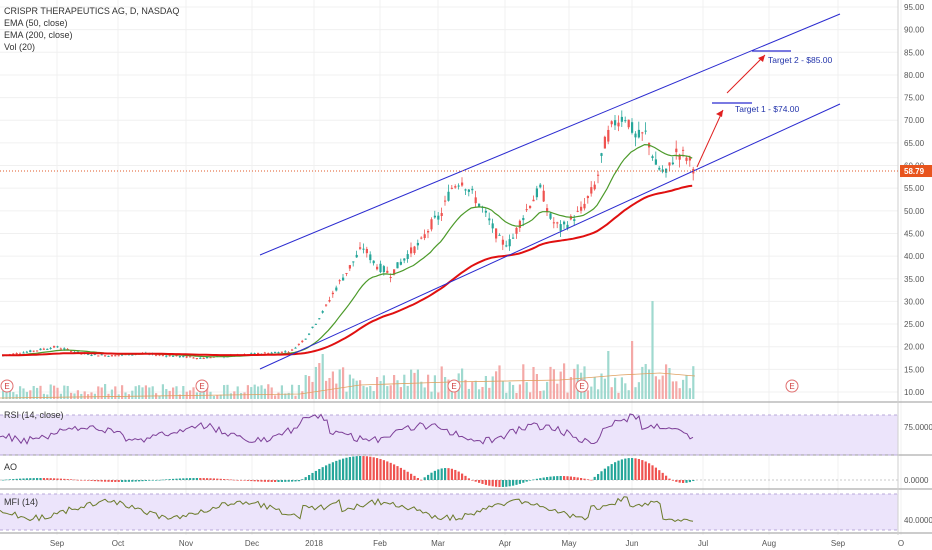 The width and height of the screenshot is (932, 550). Describe the element at coordinates (761, 58) in the screenshot. I see `target2-arrowhead` at that location.